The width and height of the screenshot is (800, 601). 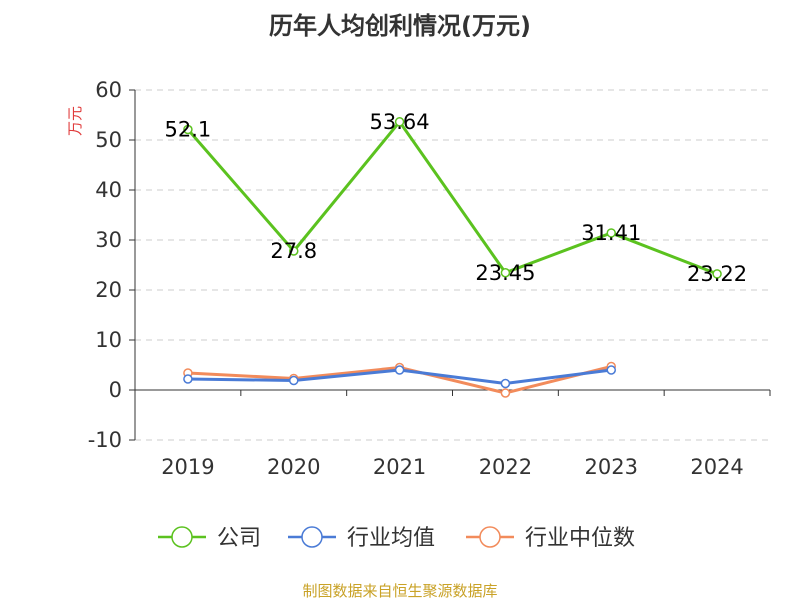 I want to click on x-tick-label: 2021, so click(x=399, y=467).